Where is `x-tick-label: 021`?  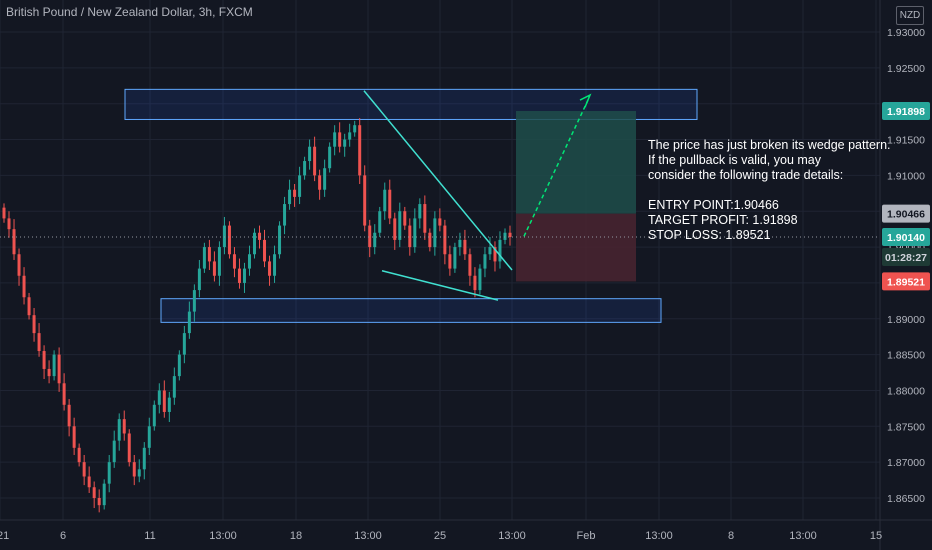
x-tick-label: 021 is located at coordinates (4, 536).